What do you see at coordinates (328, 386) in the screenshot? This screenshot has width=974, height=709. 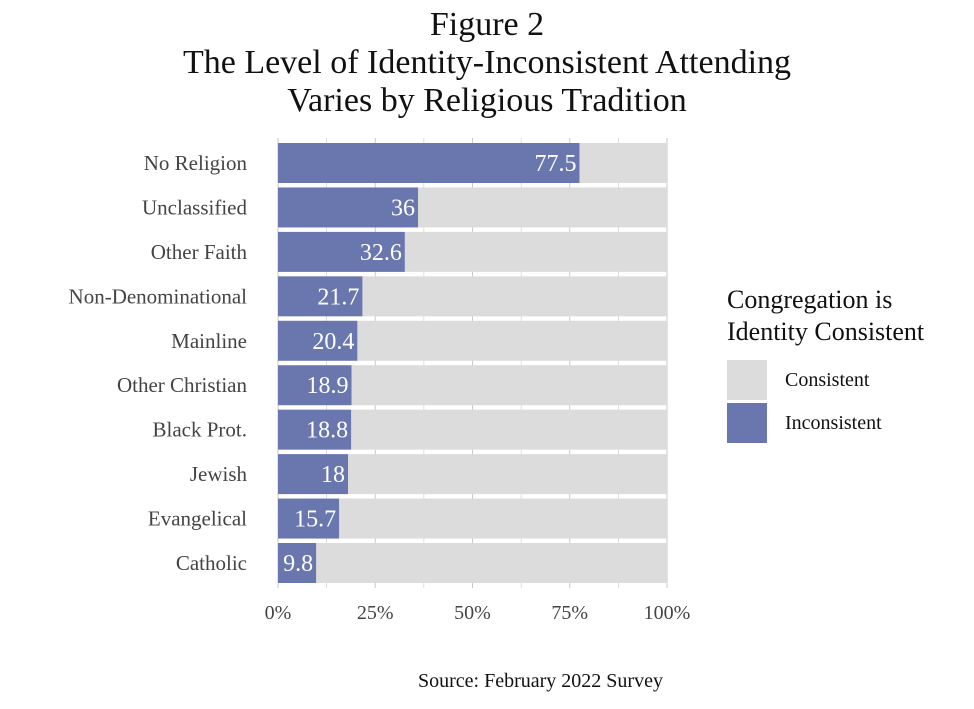 I see `data-label-other-christian: 18.9` at bounding box center [328, 386].